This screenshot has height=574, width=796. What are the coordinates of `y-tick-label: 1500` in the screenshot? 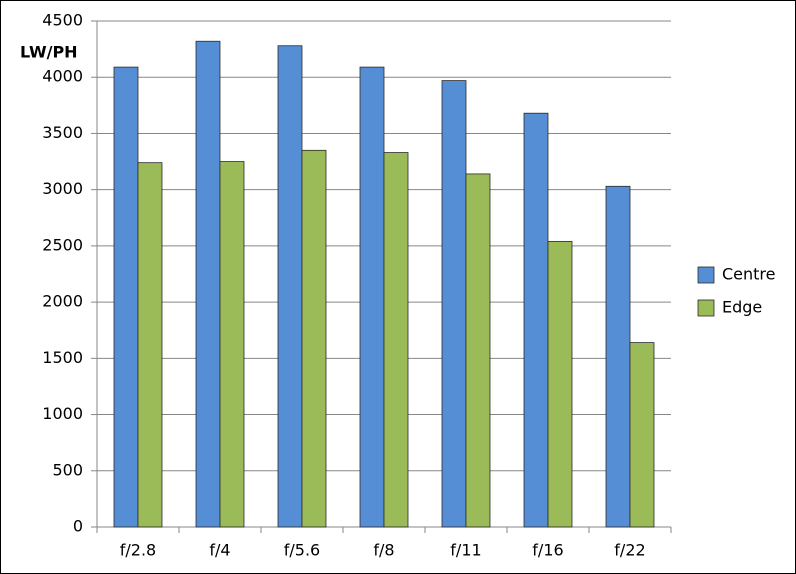 It's located at (62, 357).